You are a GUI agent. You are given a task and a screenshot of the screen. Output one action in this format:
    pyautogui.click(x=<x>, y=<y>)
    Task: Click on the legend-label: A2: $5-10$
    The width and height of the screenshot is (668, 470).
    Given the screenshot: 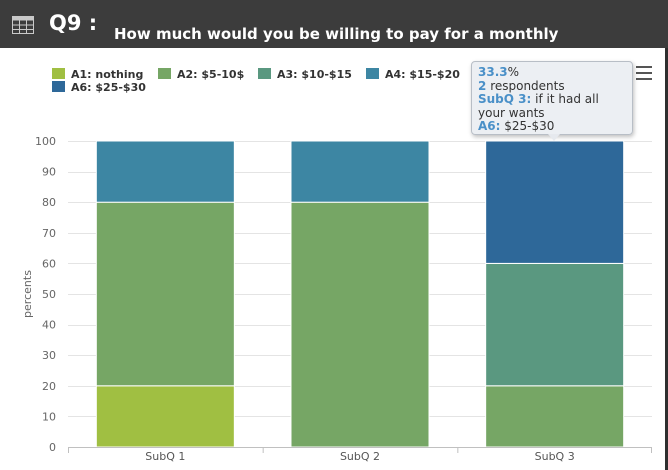 What is the action you would take?
    pyautogui.click(x=210, y=74)
    